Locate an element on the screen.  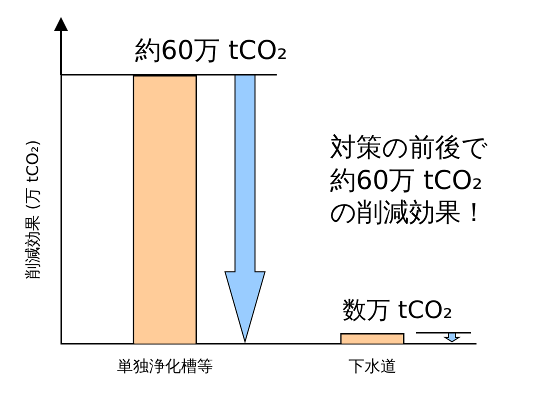
annotation: 約60万 tCO₂ is located at coordinates (211, 50).